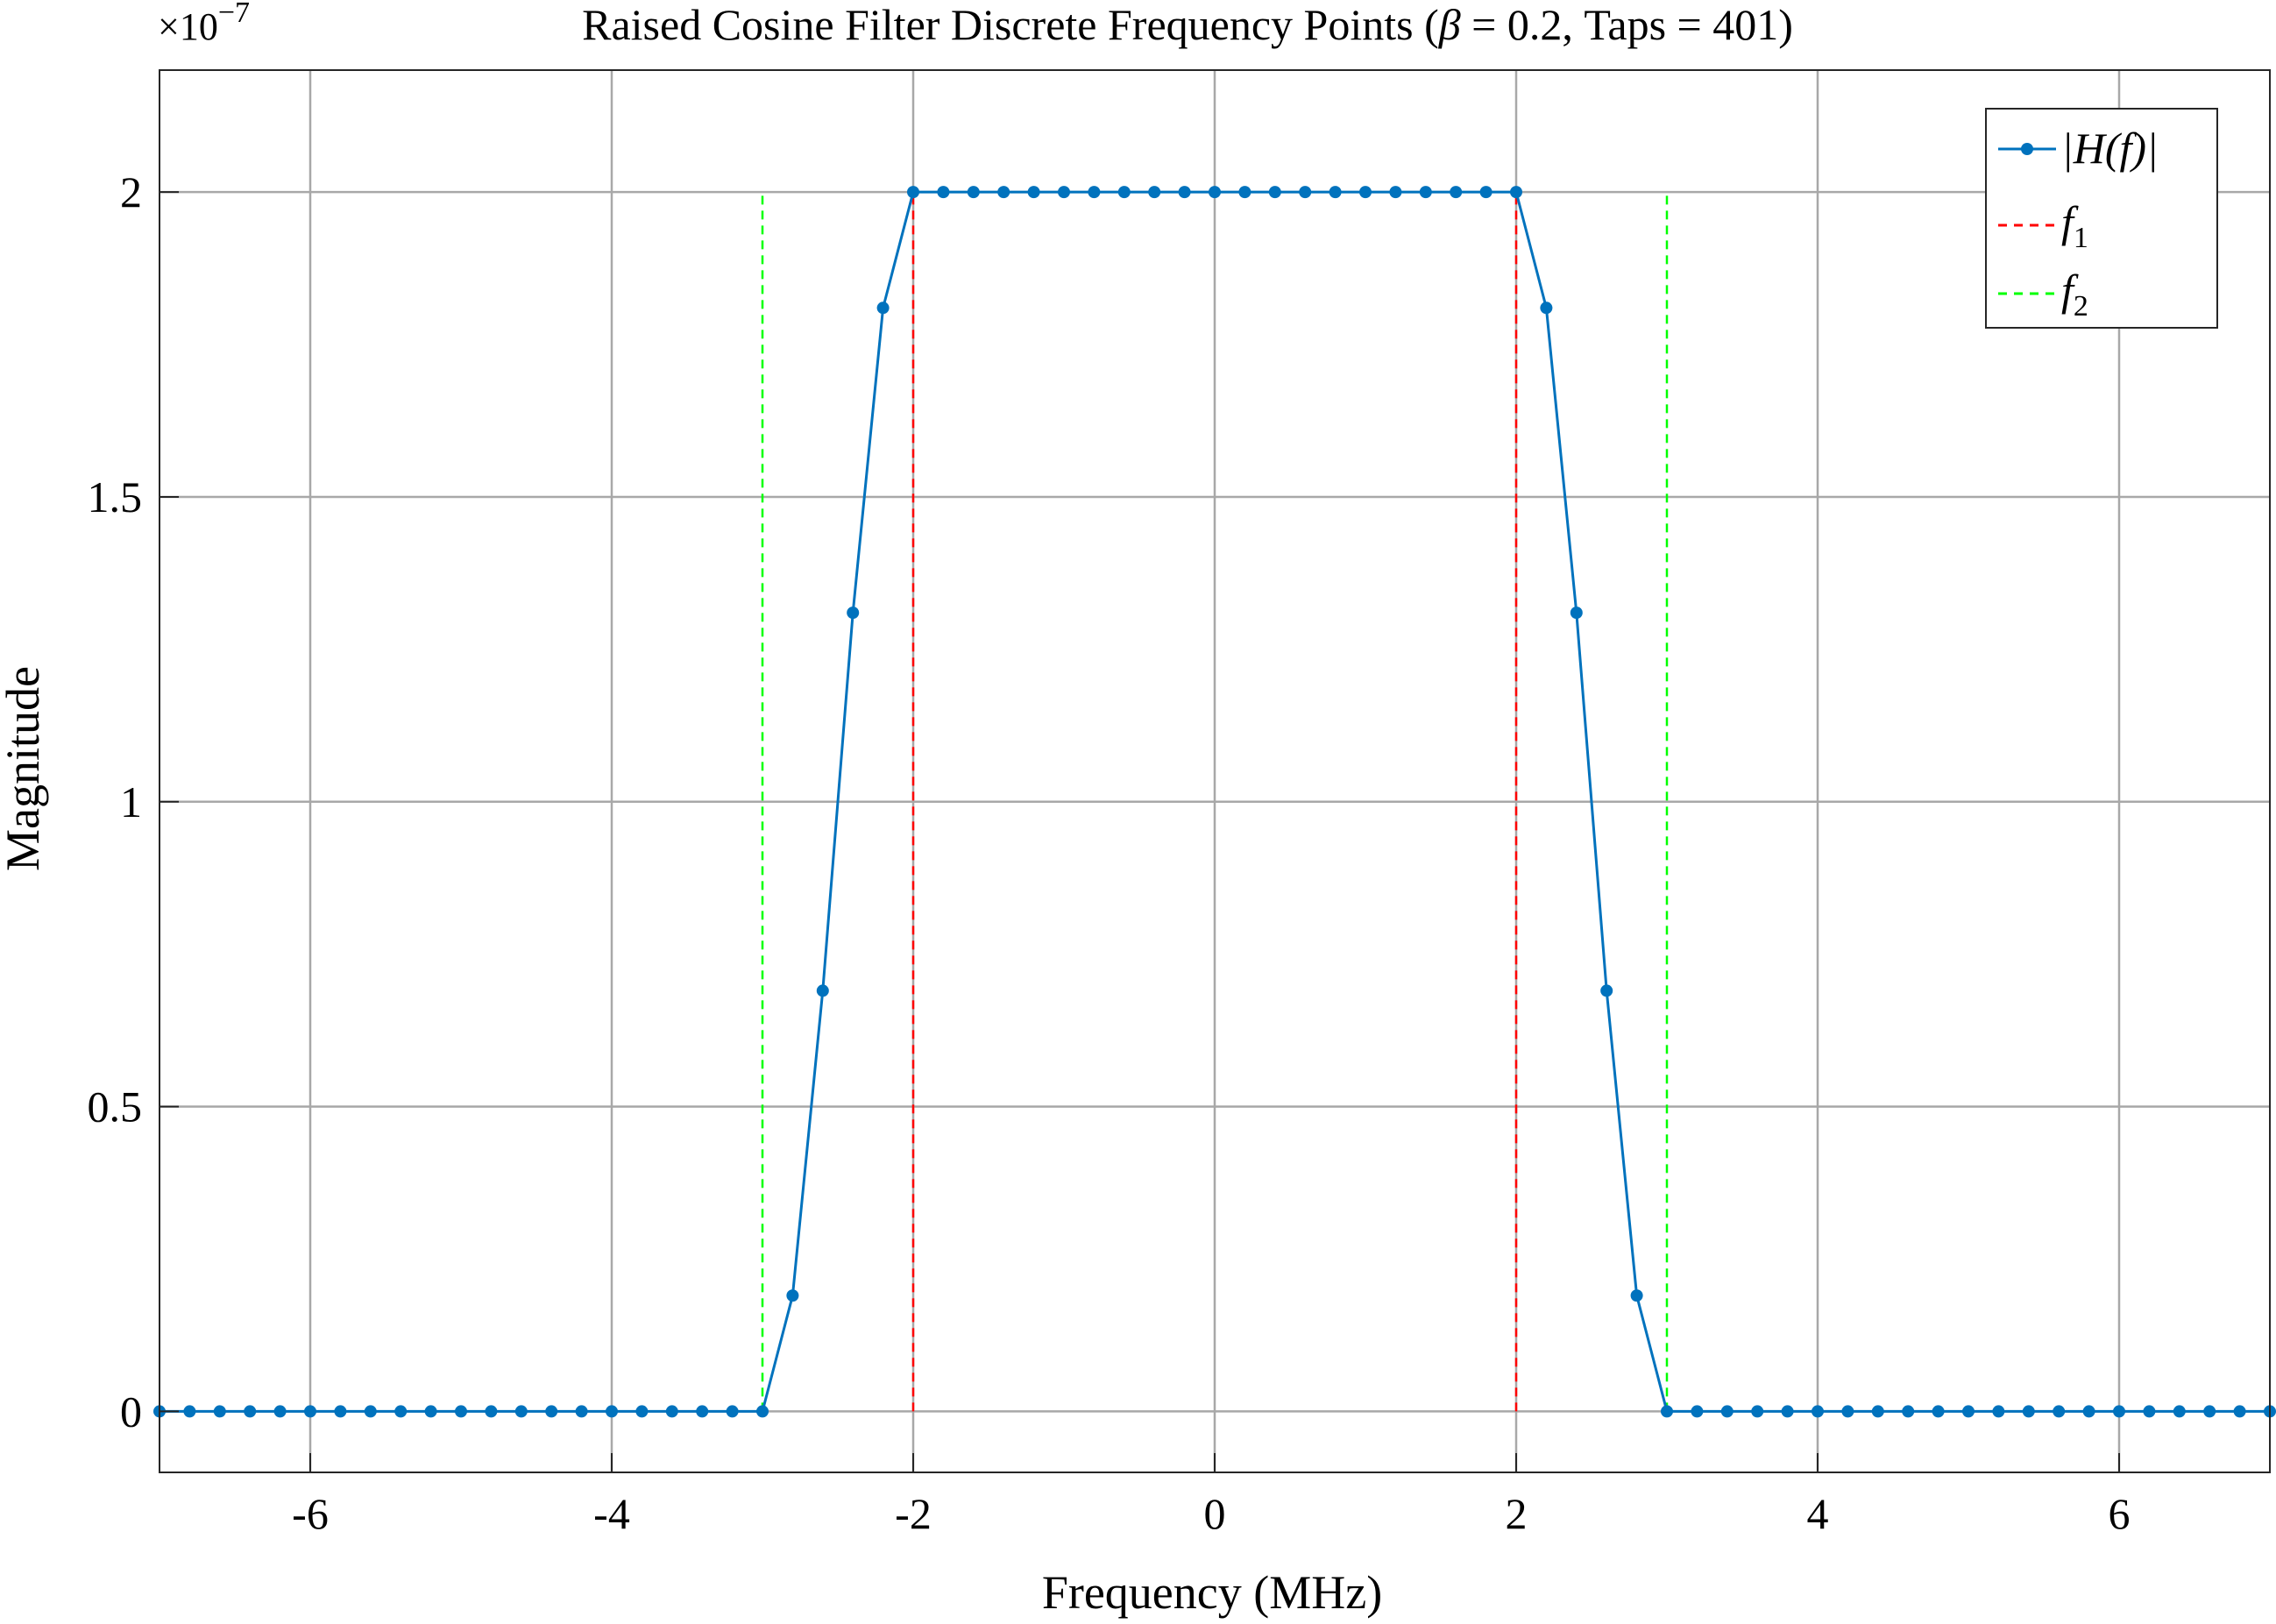 The image size is (2276, 1624). I want to click on y-exponent-label: ×10⁻⁷, so click(204, 24).